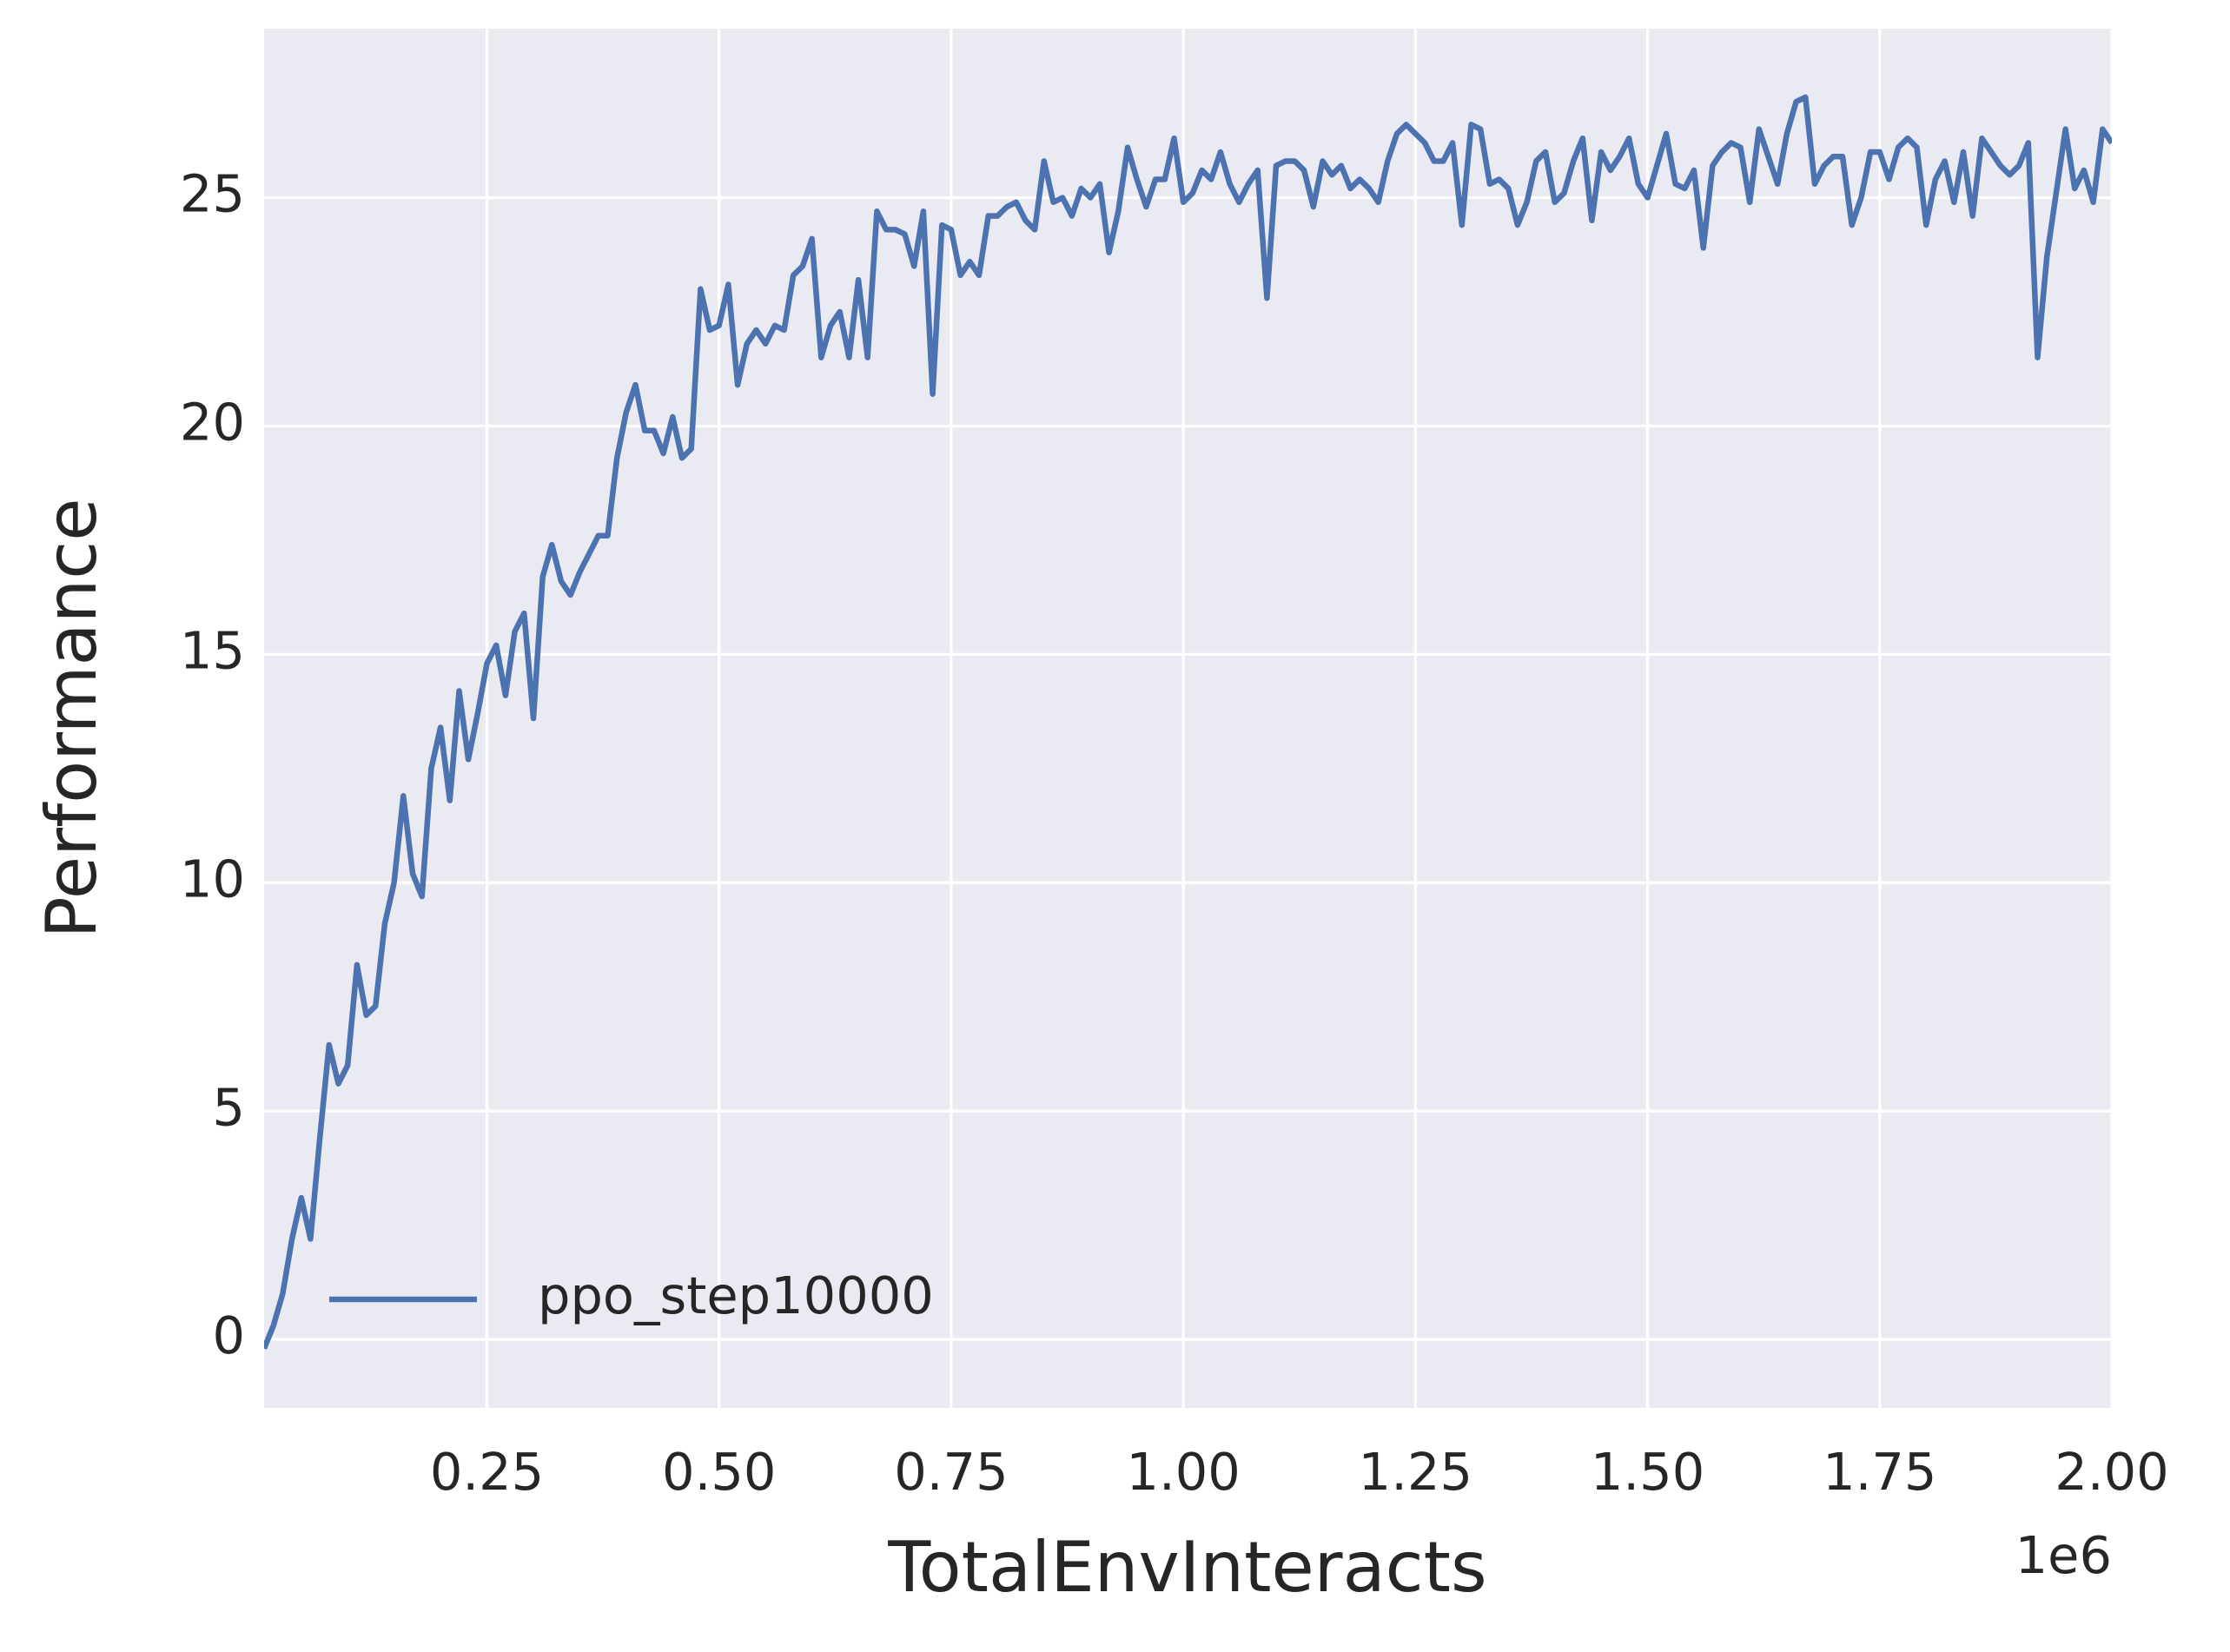  Describe the element at coordinates (487, 1472) in the screenshot. I see `x-tick-label: 0.25` at that location.